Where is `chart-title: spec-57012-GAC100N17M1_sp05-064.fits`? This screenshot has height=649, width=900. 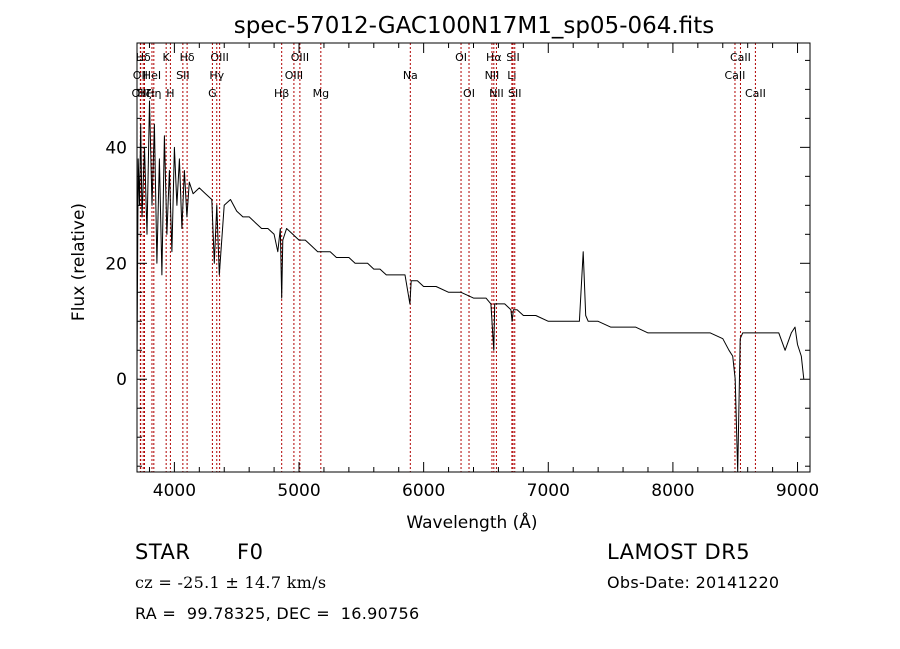
chart-title: spec-57012-GAC100N17M1_sp05-064.fits is located at coordinates (474, 26).